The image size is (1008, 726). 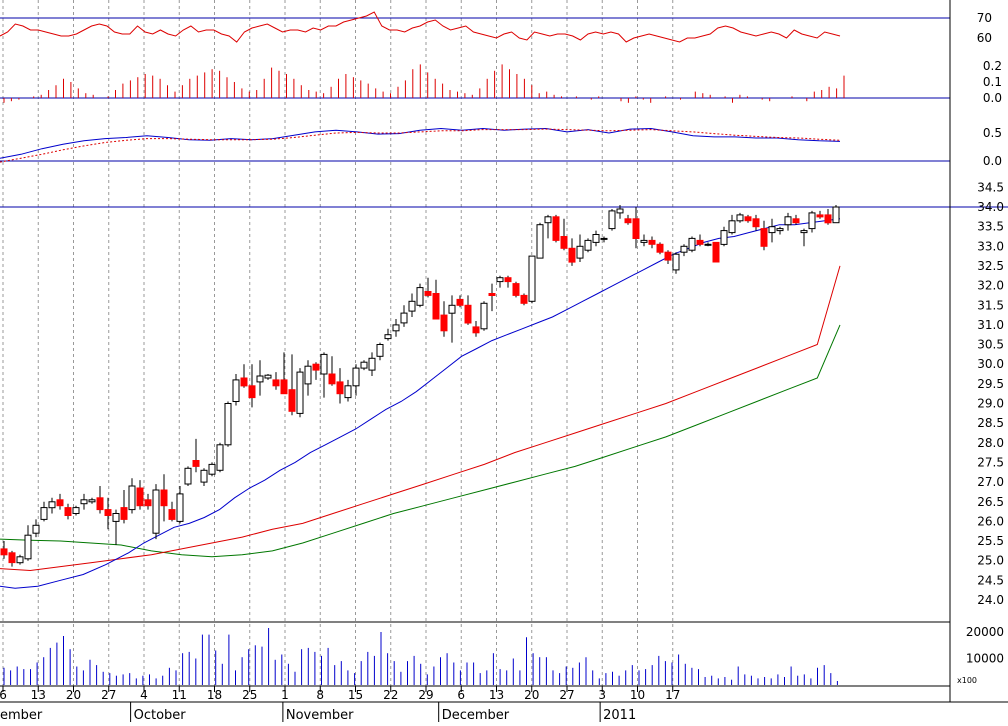 I want to click on price-tick-label: 24.5, so click(x=990, y=580).